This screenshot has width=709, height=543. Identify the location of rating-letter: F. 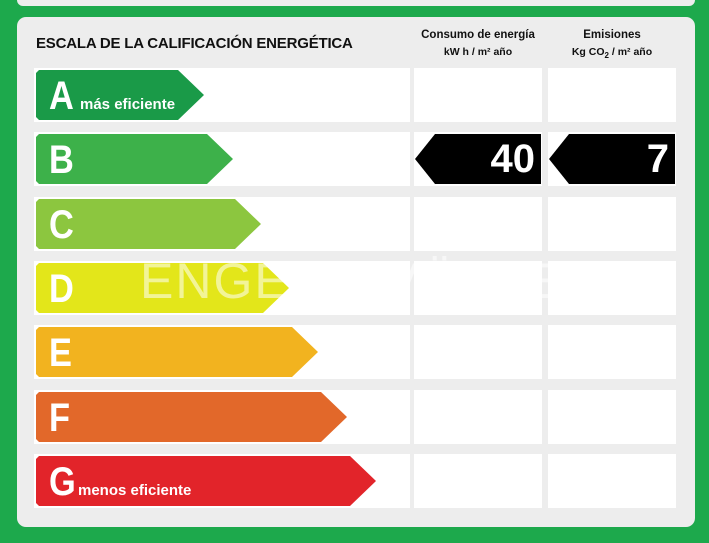
(60, 418).